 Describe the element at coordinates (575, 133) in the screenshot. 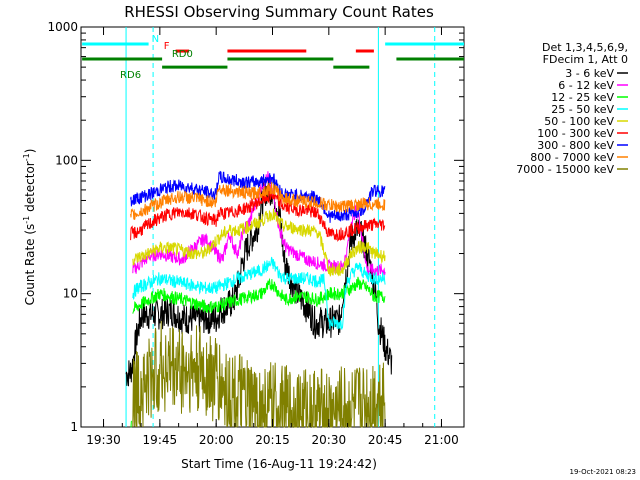

I see `legend-label-5: 100 - 300 keV` at that location.